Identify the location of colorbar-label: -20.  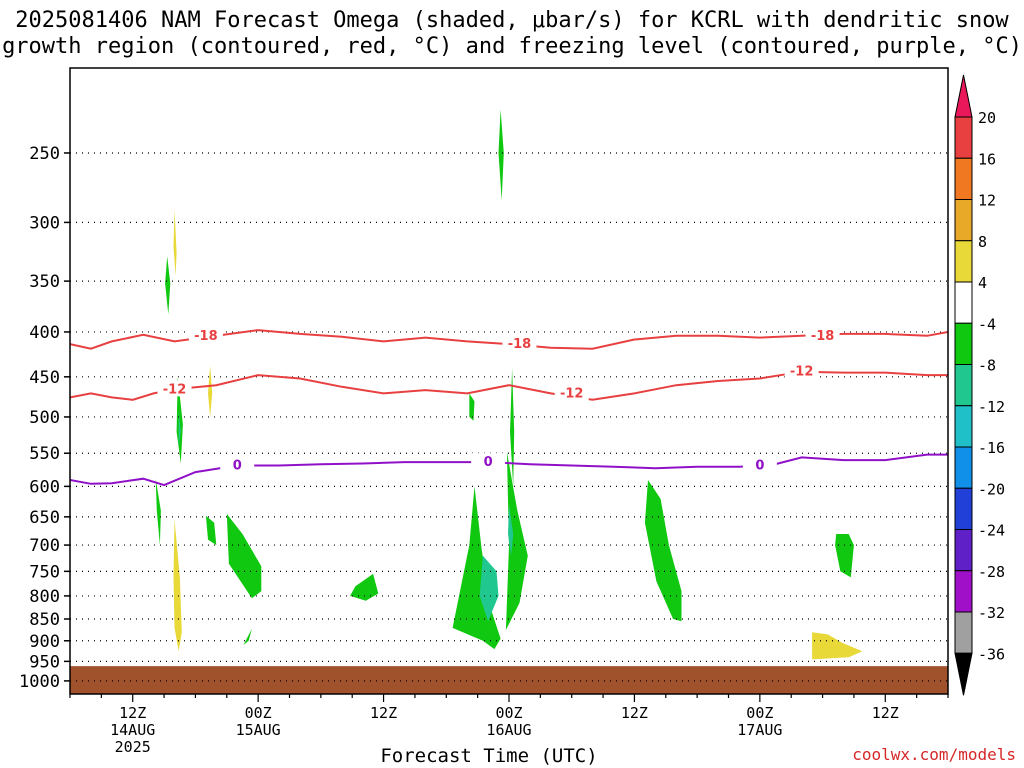
(991, 489).